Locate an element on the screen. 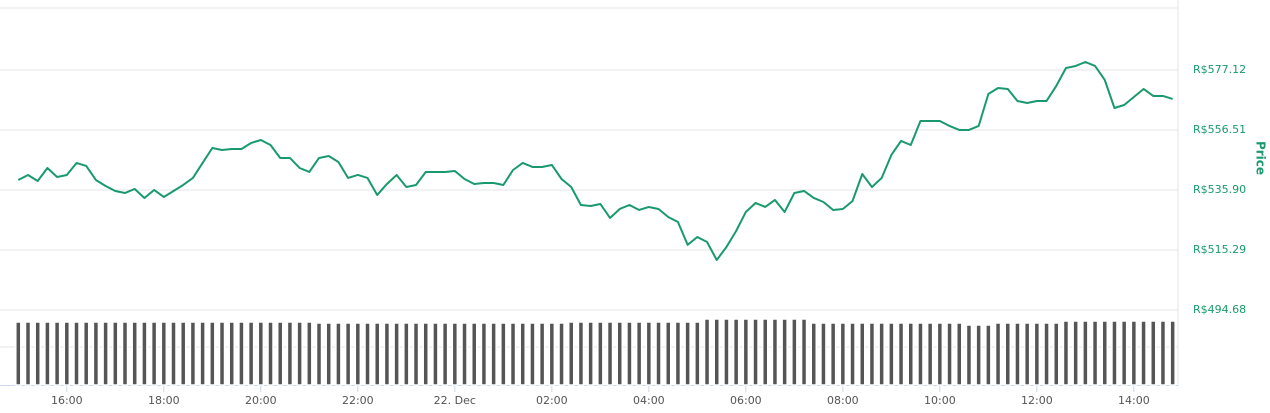 This screenshot has height=413, width=1270. x-tick-label: 08:00 is located at coordinates (843, 400).